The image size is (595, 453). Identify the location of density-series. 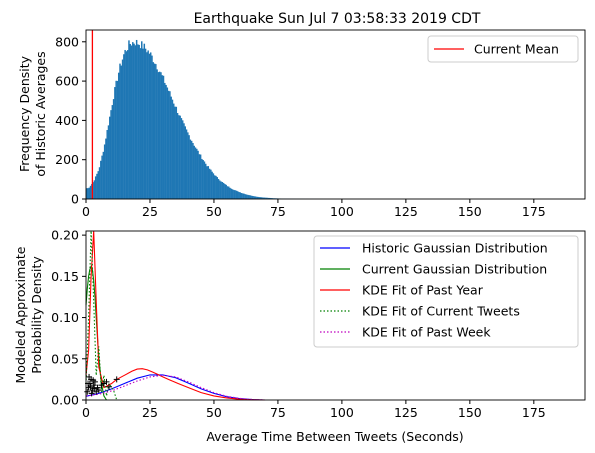
(175, 315).